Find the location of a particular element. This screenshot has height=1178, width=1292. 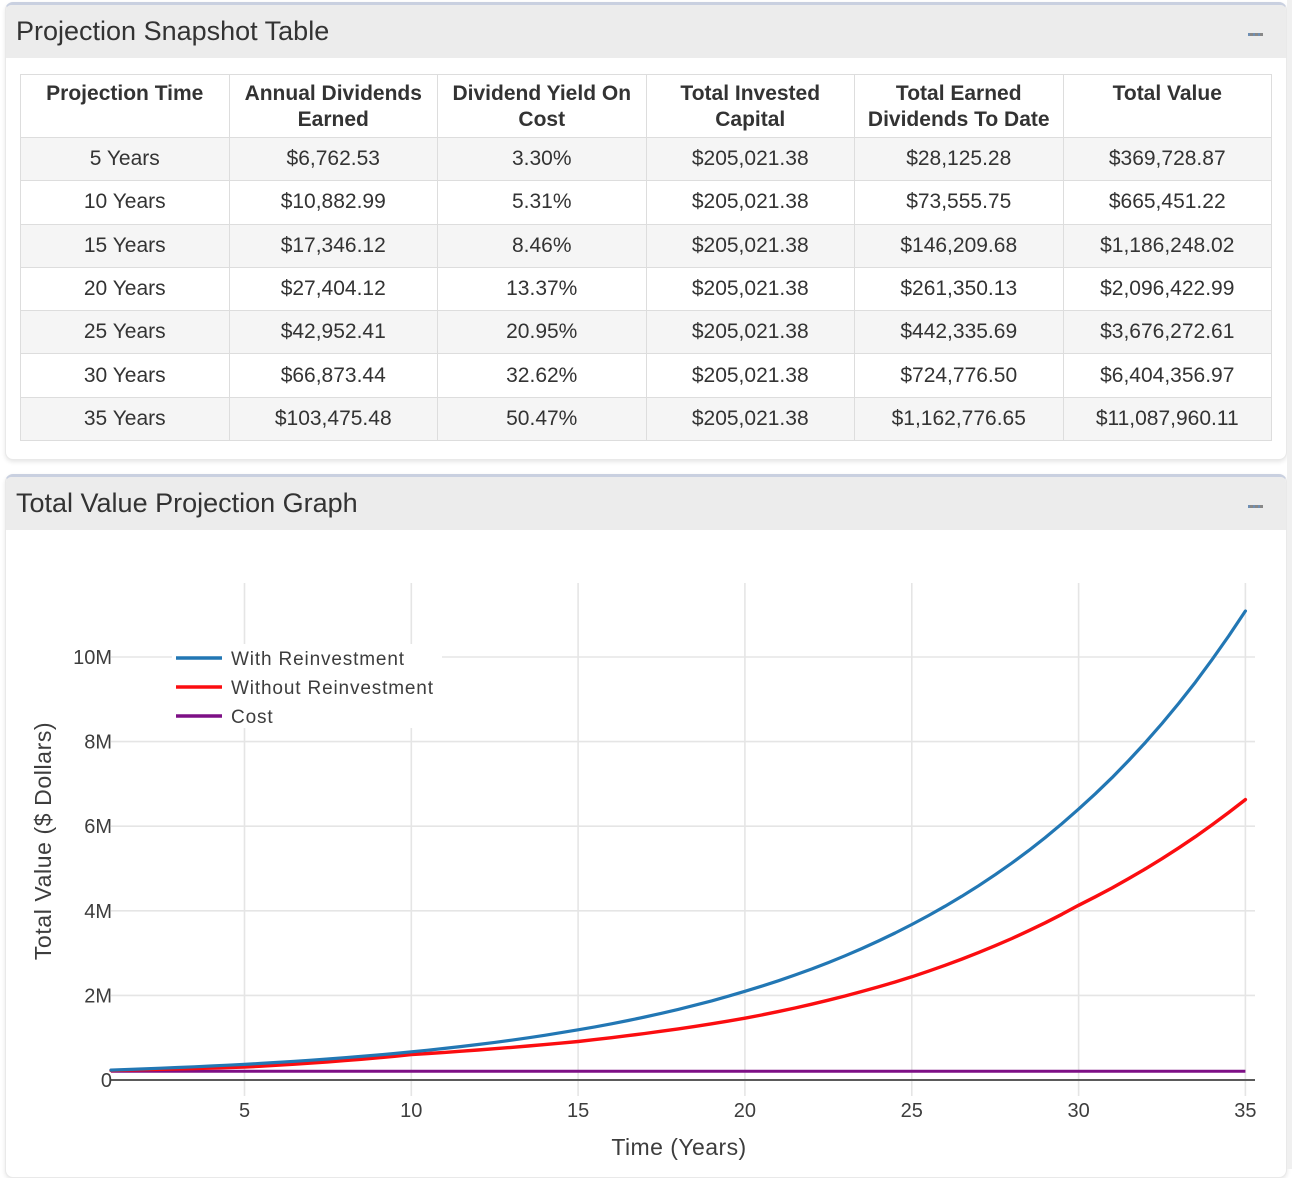

svg-text: 5 is located at coordinates (244, 1111).